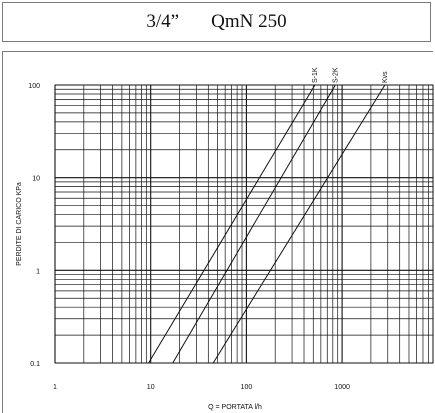 The height and width of the screenshot is (413, 435). I want to click on y-tick-label: 10, so click(36, 179).